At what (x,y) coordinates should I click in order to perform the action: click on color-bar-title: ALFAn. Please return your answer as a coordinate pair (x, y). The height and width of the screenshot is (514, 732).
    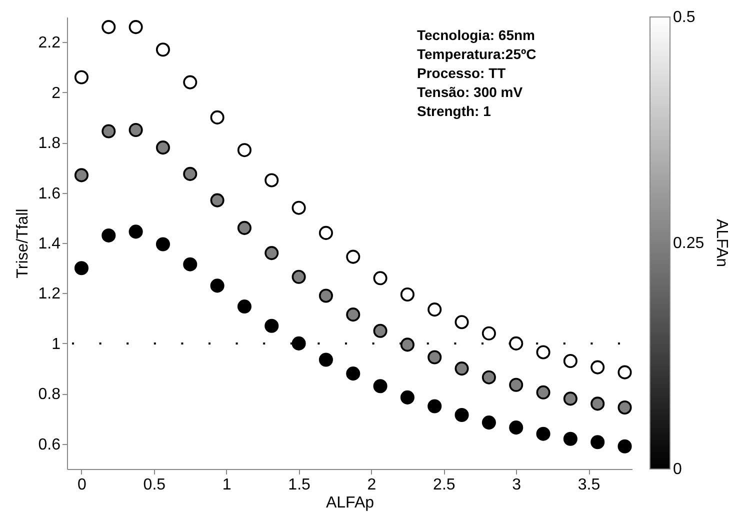
    Looking at the image, I should click on (721, 243).